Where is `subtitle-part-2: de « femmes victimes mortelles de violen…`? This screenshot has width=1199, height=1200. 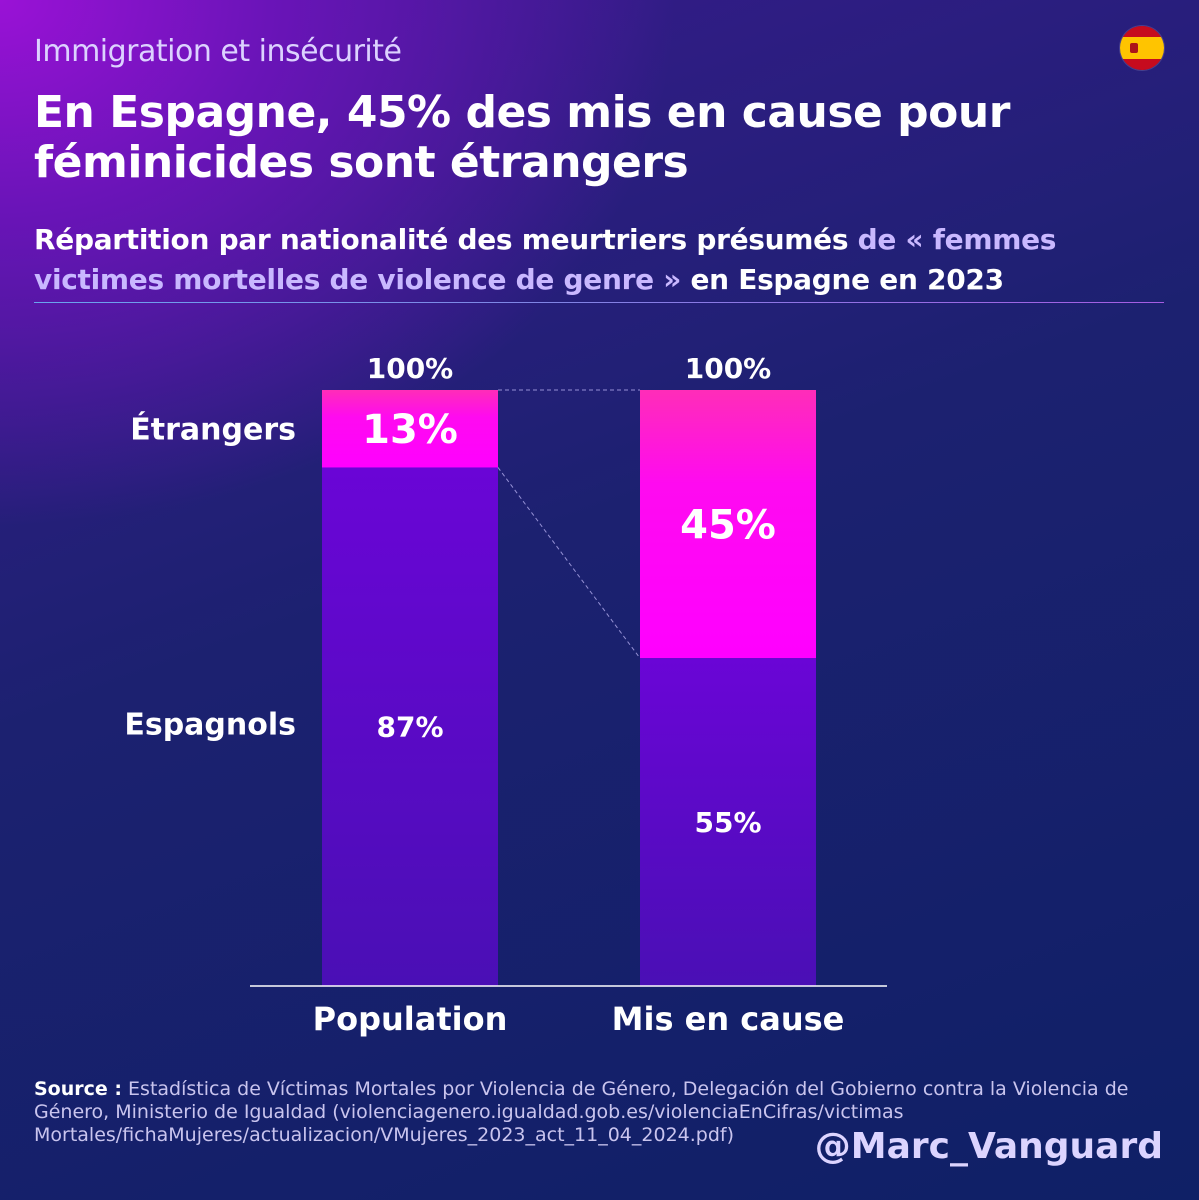
subtitle-part-2: de « femmes victimes mortelles de violen… is located at coordinates (545, 259).